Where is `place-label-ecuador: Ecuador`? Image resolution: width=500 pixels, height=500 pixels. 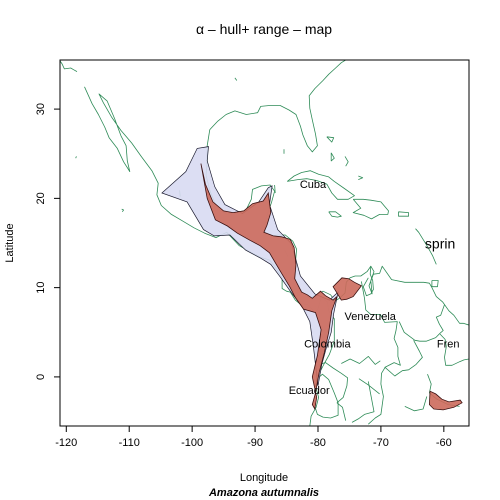 place-label-ecuador: Ecuador is located at coordinates (309, 391).